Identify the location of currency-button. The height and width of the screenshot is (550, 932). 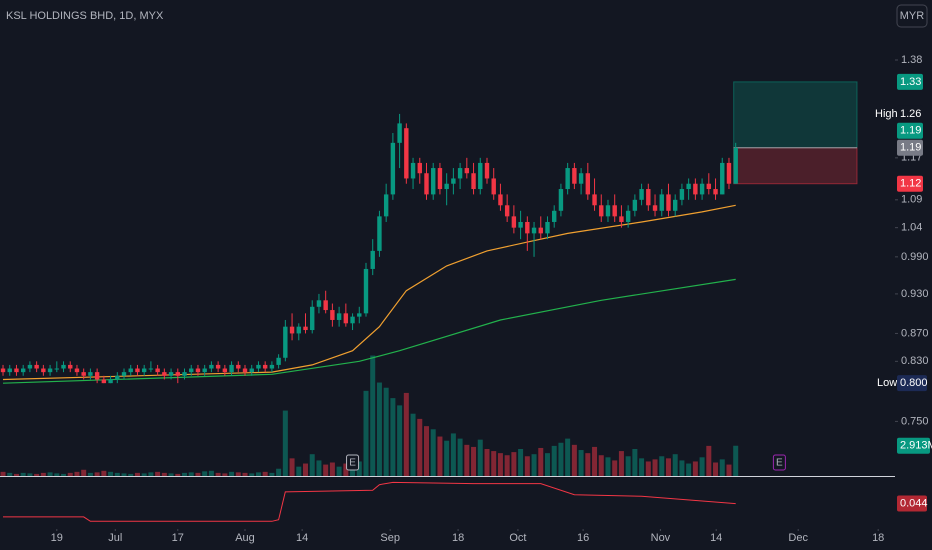
(912, 16).